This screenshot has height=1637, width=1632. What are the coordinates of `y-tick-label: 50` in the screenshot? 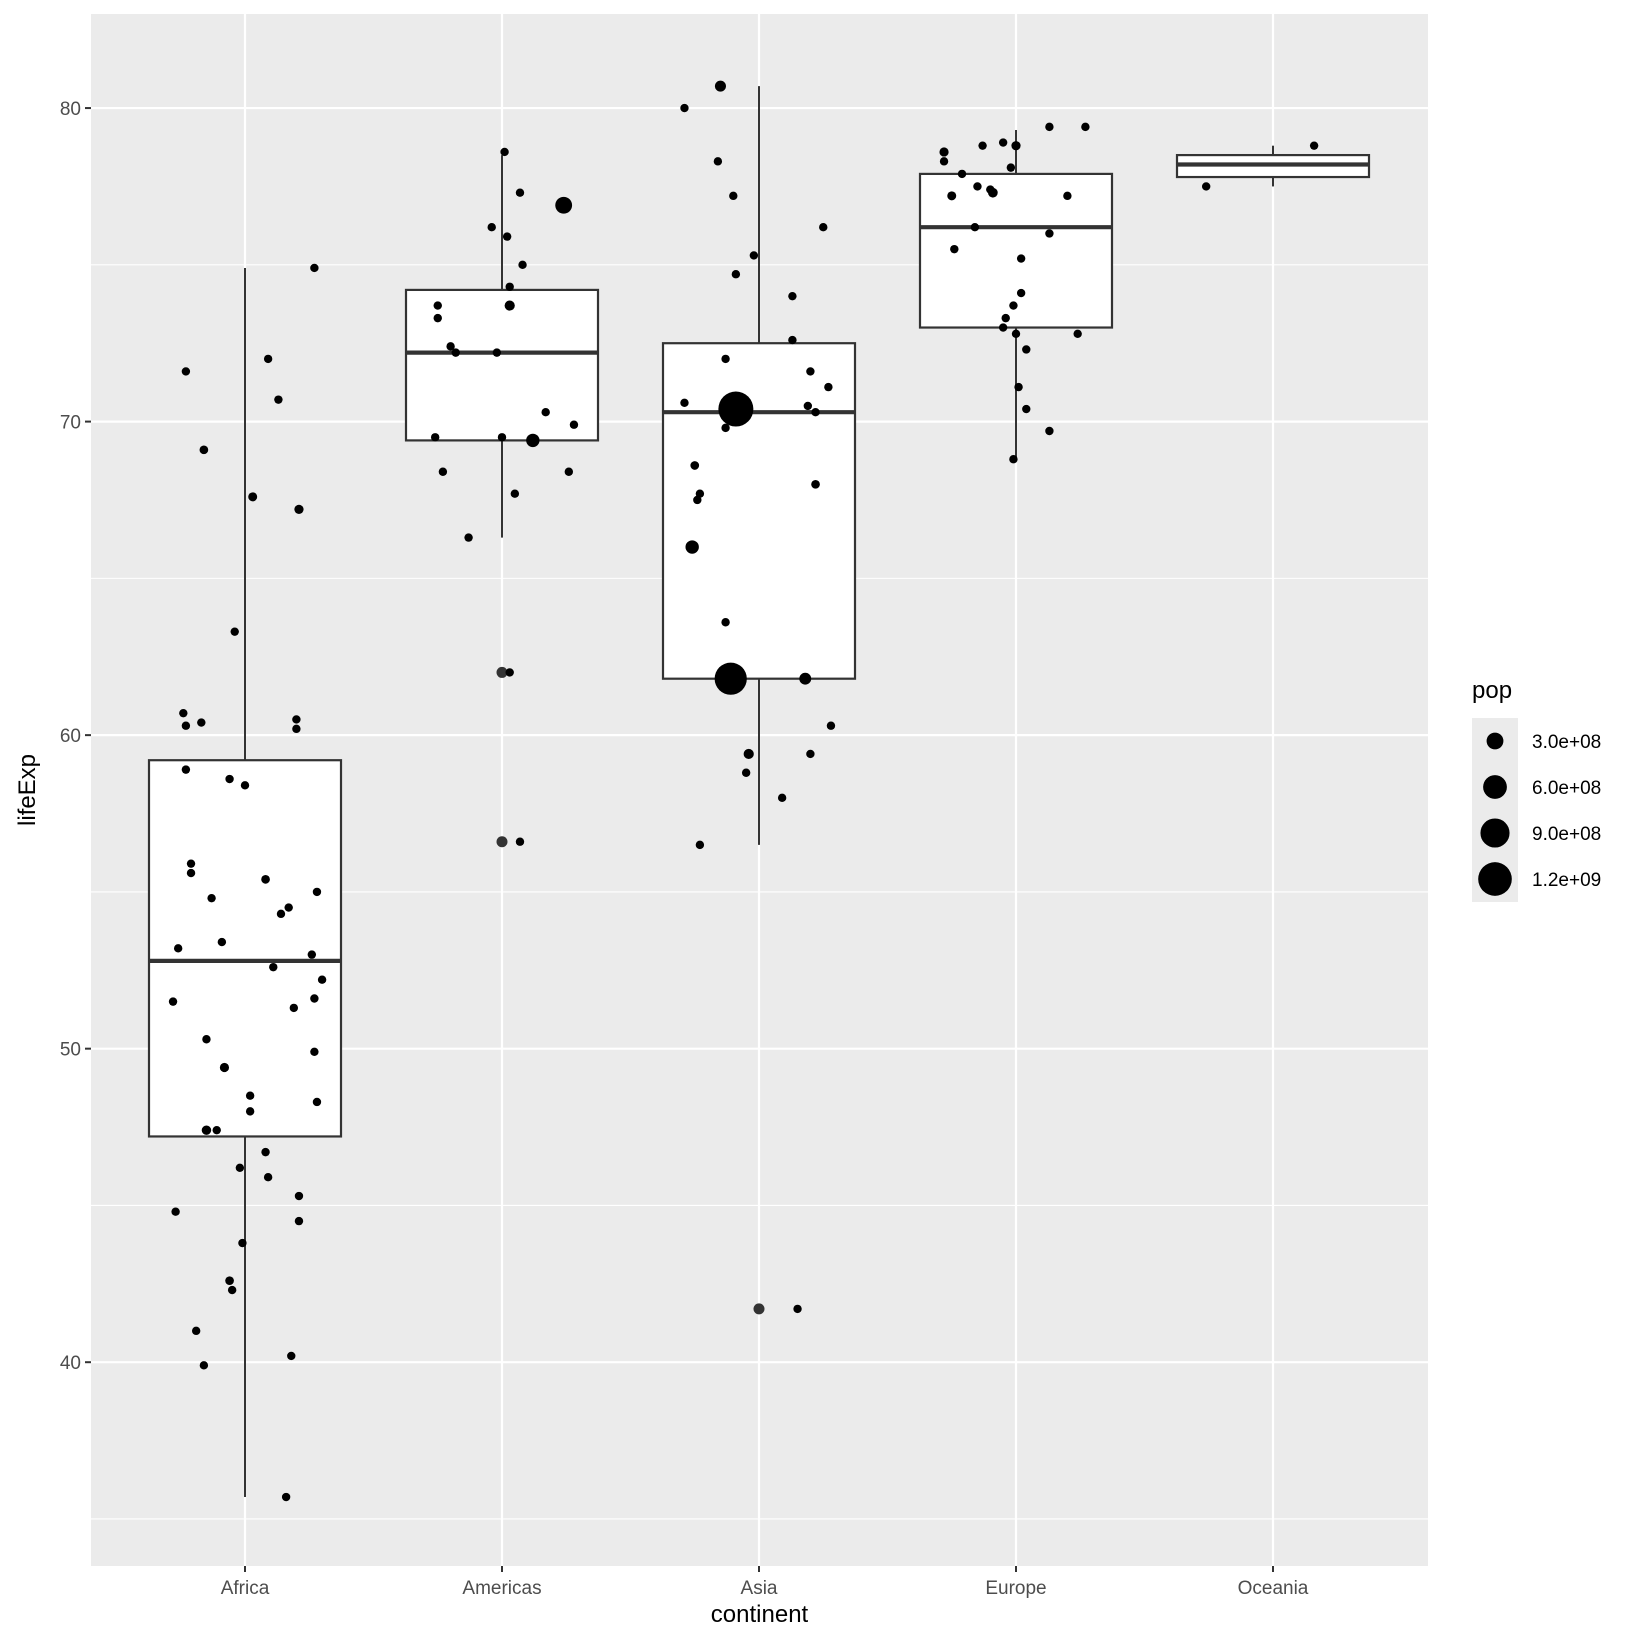 It's located at (70, 1050).